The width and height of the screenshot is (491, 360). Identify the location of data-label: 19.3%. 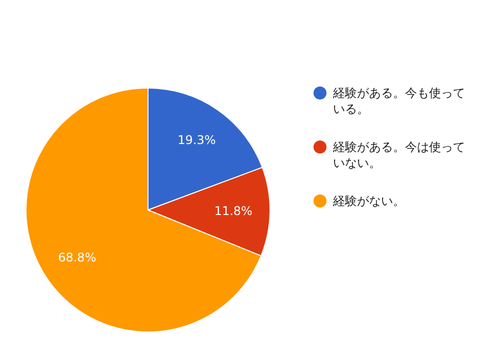
(197, 139).